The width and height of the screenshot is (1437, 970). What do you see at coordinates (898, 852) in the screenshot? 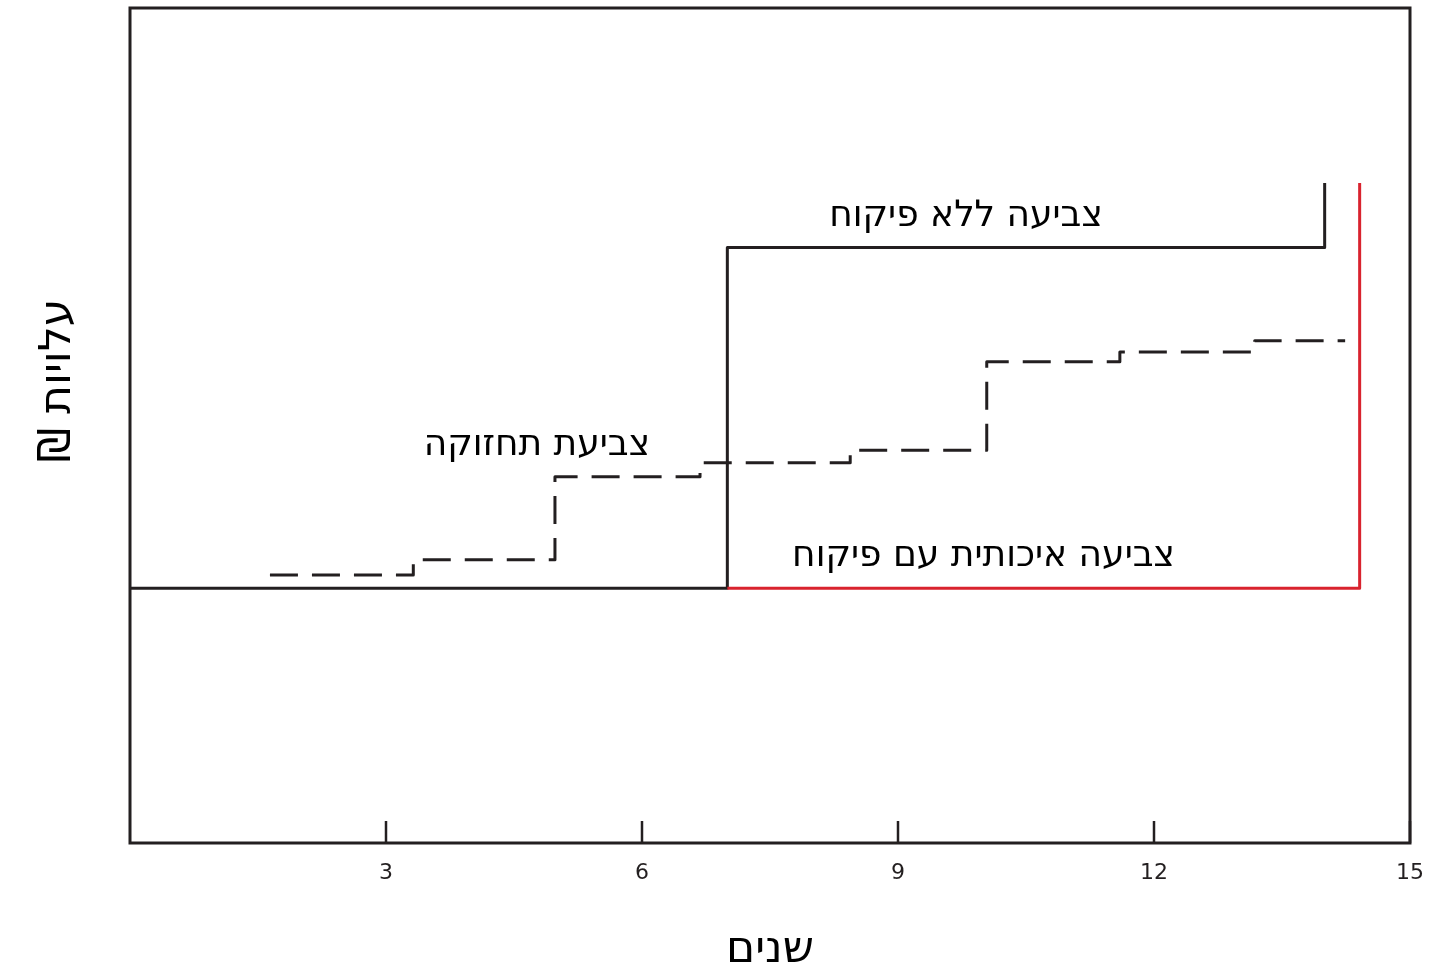
I see `x-axis-tick: 9` at bounding box center [898, 852].